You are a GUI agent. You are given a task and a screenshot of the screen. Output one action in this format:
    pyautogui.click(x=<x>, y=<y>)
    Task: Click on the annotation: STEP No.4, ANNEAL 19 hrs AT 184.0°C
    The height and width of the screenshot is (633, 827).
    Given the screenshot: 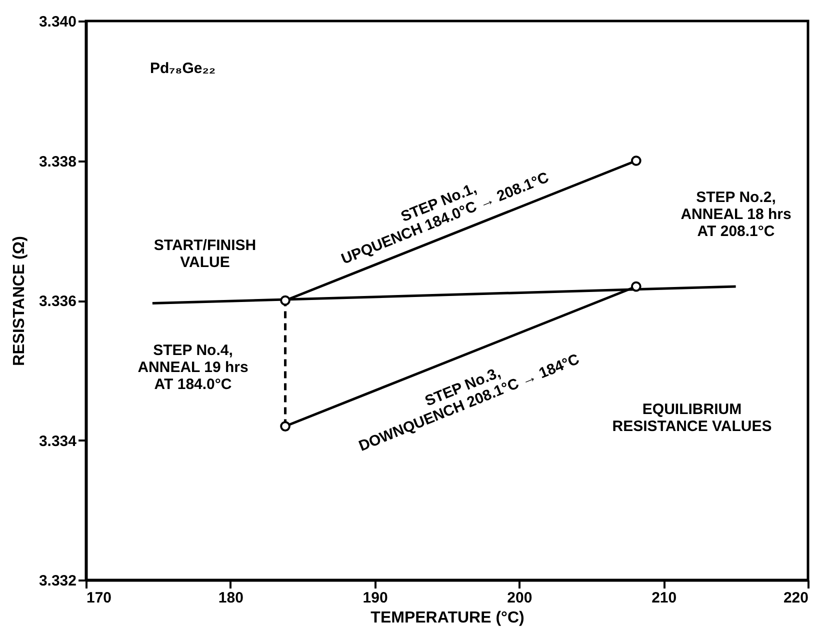 What is the action you would take?
    pyautogui.click(x=193, y=367)
    